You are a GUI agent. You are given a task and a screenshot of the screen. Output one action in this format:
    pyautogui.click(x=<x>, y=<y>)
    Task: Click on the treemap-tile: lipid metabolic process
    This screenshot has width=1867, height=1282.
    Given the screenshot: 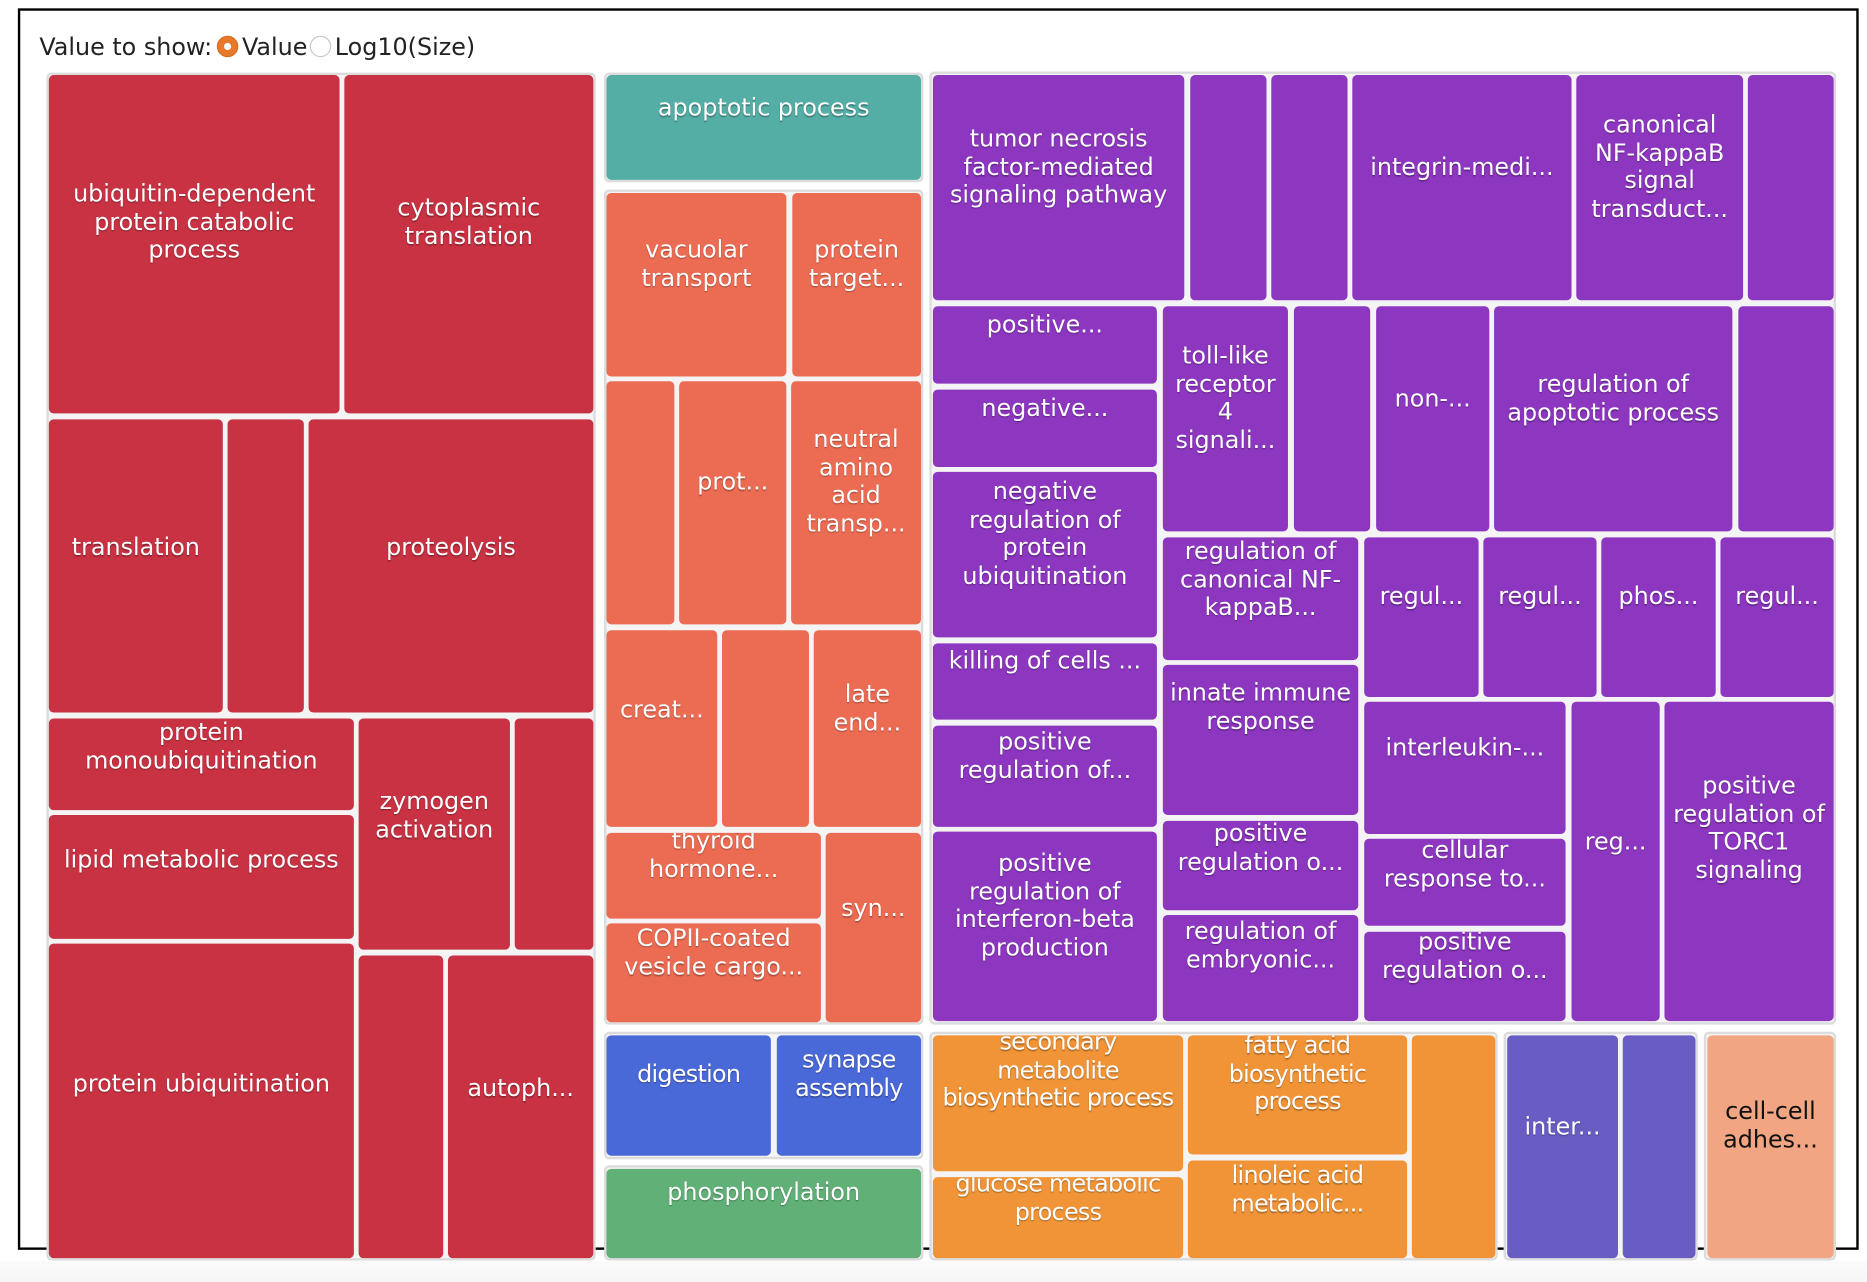 What is the action you would take?
    pyautogui.click(x=201, y=876)
    